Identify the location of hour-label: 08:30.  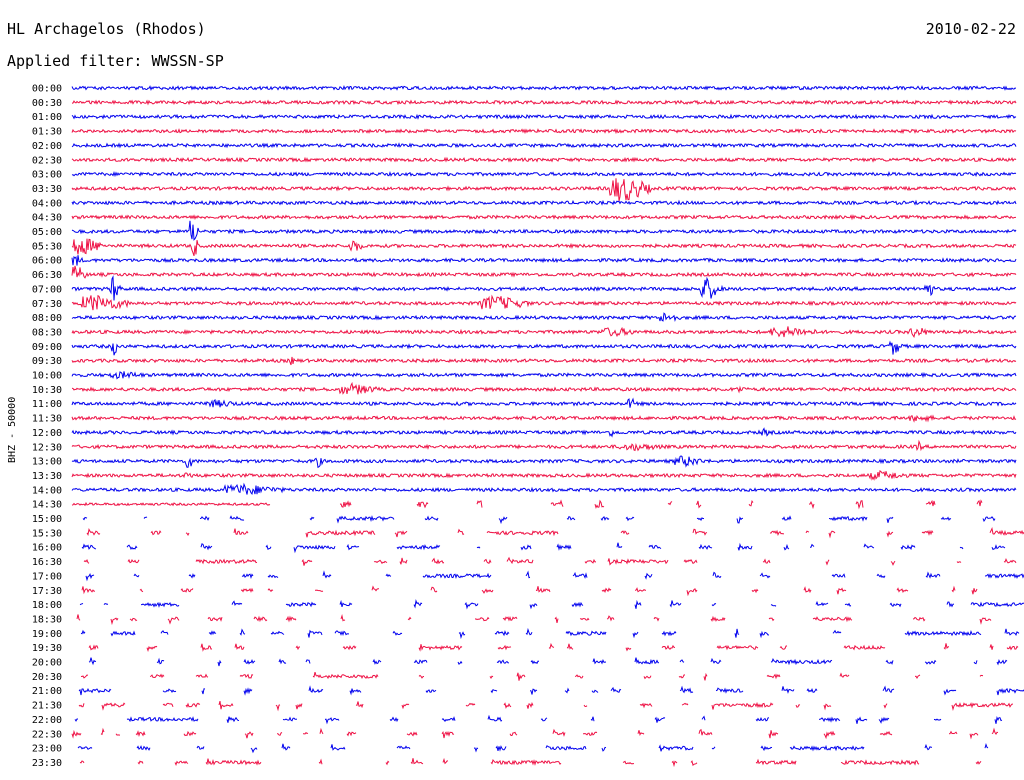
(47, 332).